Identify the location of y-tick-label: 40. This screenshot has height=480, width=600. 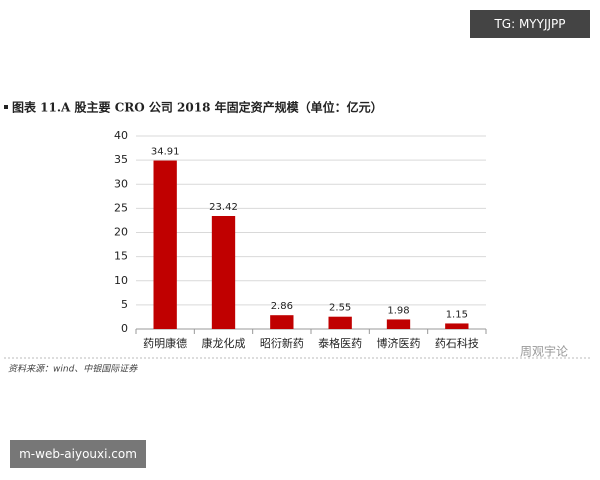
(121, 135).